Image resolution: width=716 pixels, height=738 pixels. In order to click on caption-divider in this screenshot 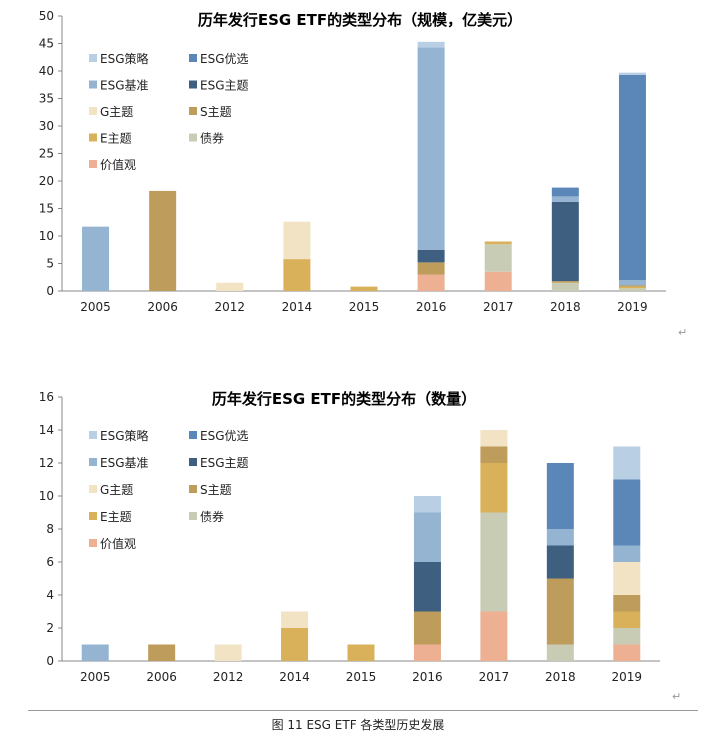, I will do `click(363, 710)`.